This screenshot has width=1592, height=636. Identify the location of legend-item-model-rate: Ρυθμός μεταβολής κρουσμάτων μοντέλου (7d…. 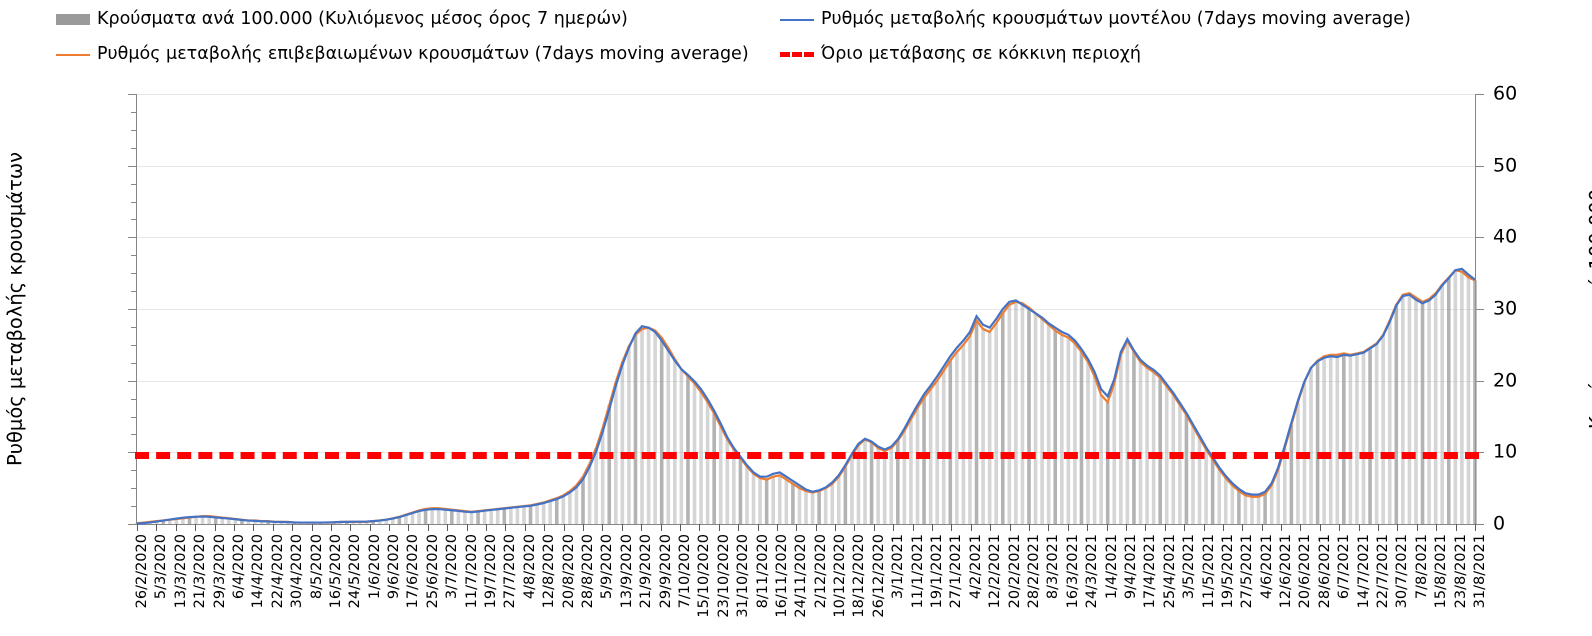
(1095, 19).